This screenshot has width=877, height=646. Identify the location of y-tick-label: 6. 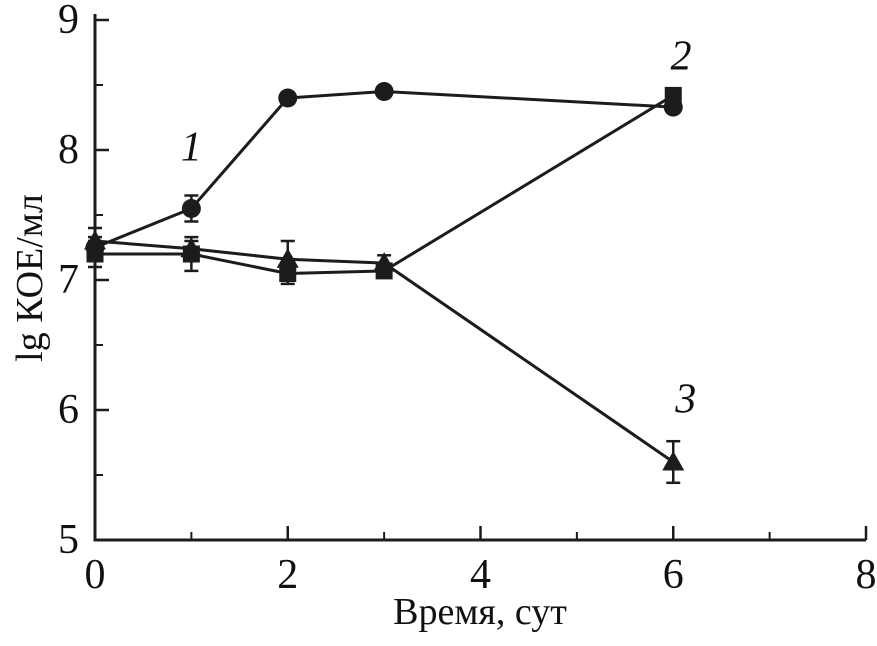
(68, 410).